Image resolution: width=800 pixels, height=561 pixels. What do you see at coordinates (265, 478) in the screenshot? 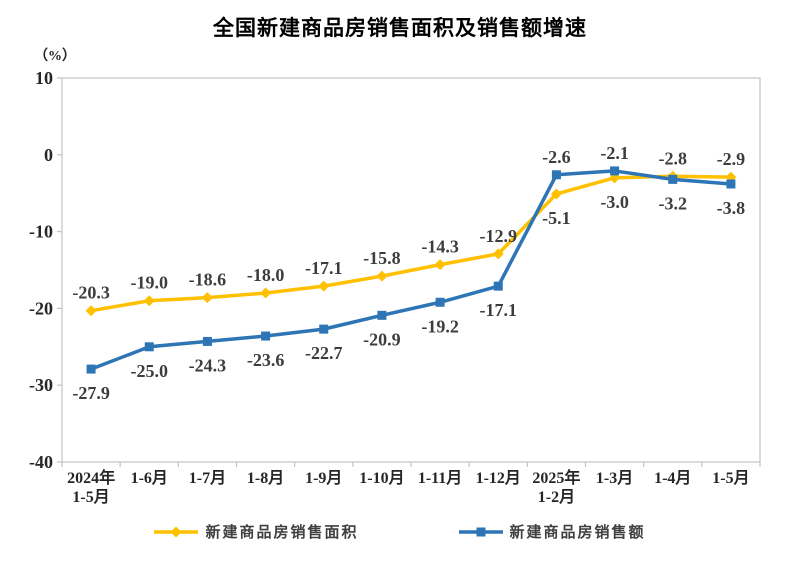
I see `x-tick-label: 1-8月` at bounding box center [265, 478].